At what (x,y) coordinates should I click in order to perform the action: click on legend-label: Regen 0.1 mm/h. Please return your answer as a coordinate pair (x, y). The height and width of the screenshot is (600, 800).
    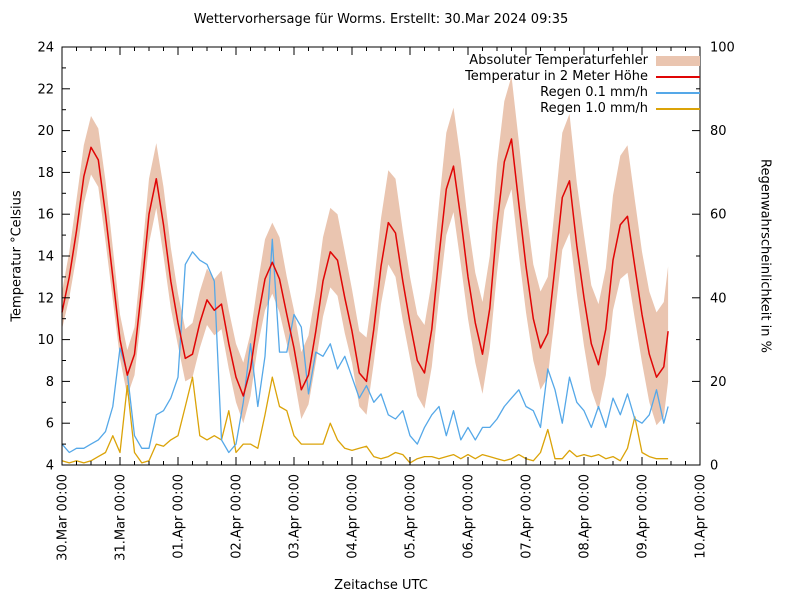
    Looking at the image, I should click on (594, 92).